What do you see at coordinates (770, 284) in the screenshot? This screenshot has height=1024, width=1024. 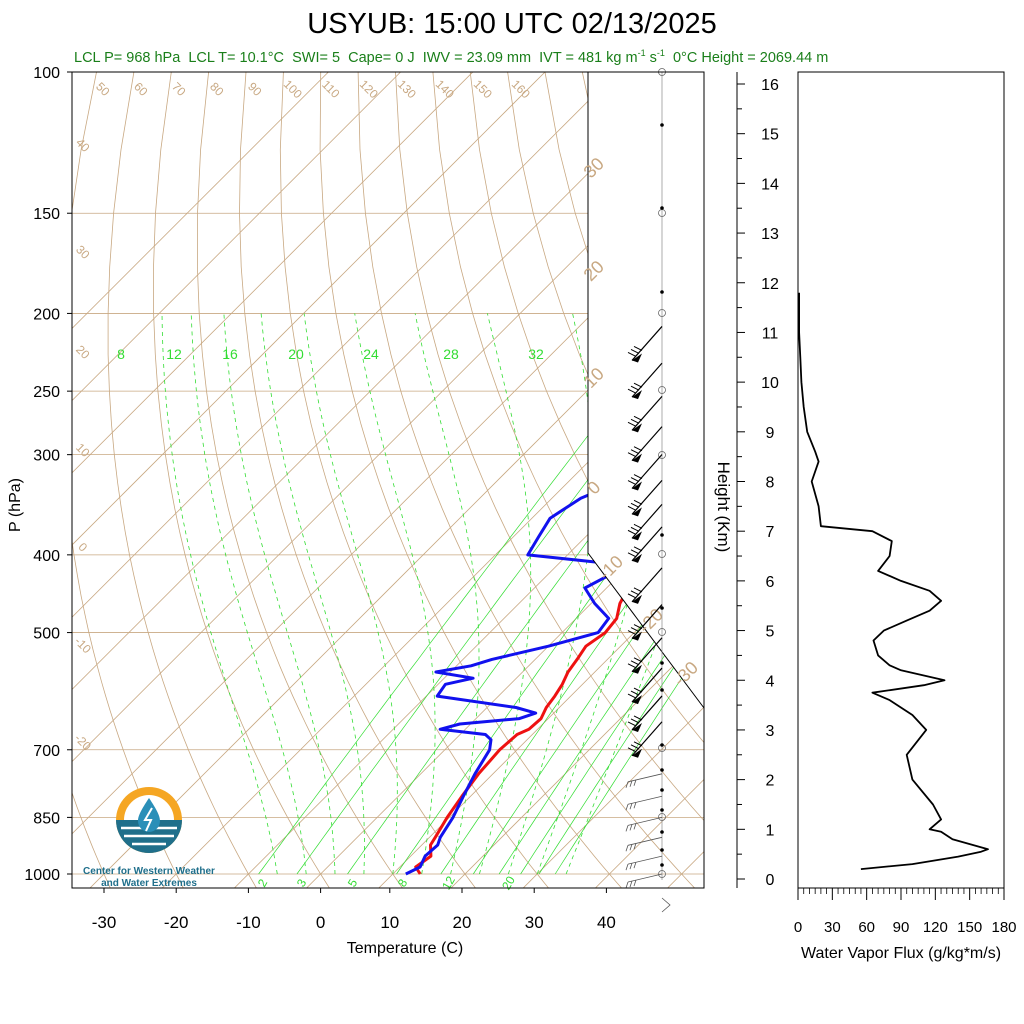 I see `height-tick-label: 12` at bounding box center [770, 284].